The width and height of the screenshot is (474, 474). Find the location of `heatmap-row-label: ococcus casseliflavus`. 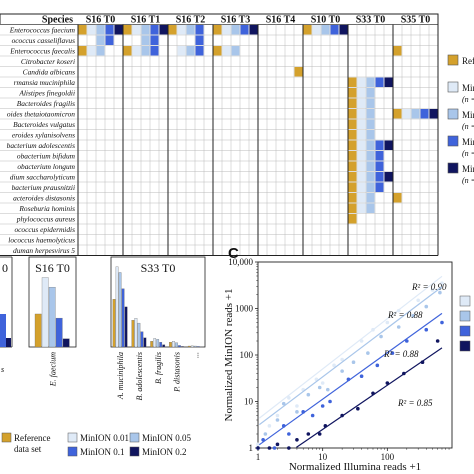

heatmap-row-label: ococcus casseliflavus is located at coordinates (44, 40).